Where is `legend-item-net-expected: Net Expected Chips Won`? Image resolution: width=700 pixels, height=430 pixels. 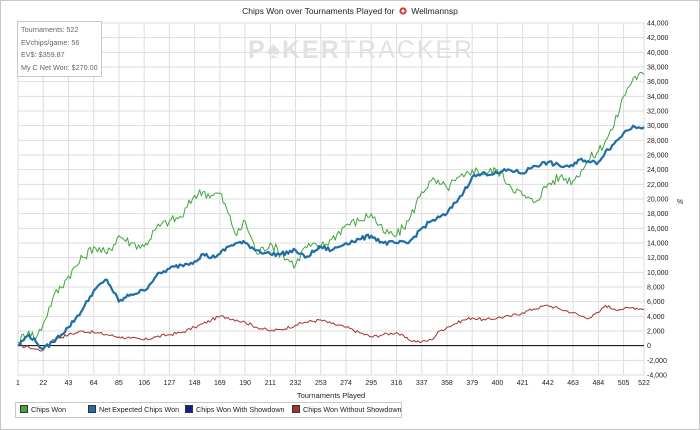 legend-item-net-expected: Net Expected Chips Won is located at coordinates (133, 409).